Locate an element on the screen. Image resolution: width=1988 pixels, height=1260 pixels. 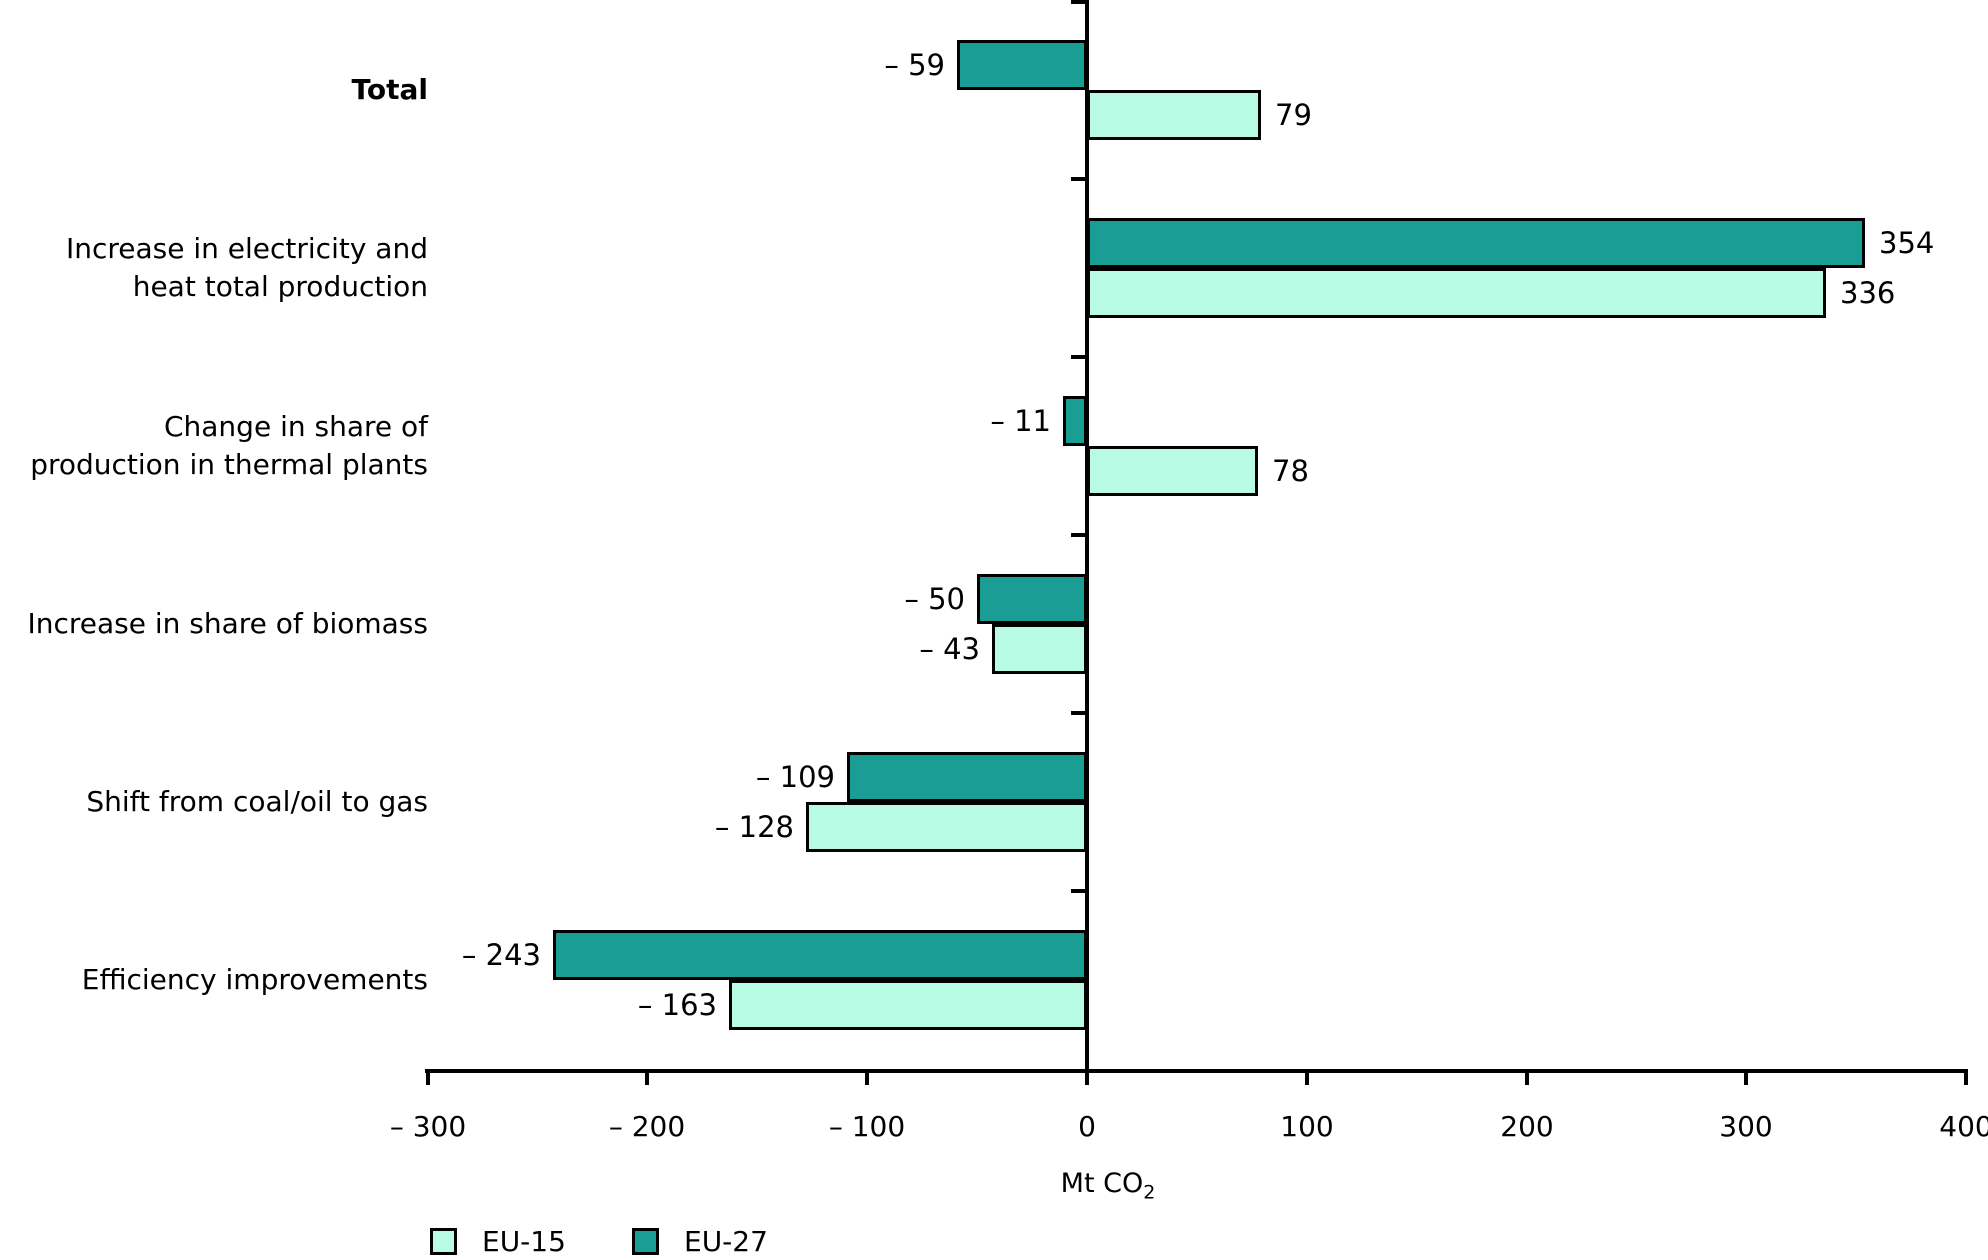
y-axis-line is located at coordinates (1087, 536).